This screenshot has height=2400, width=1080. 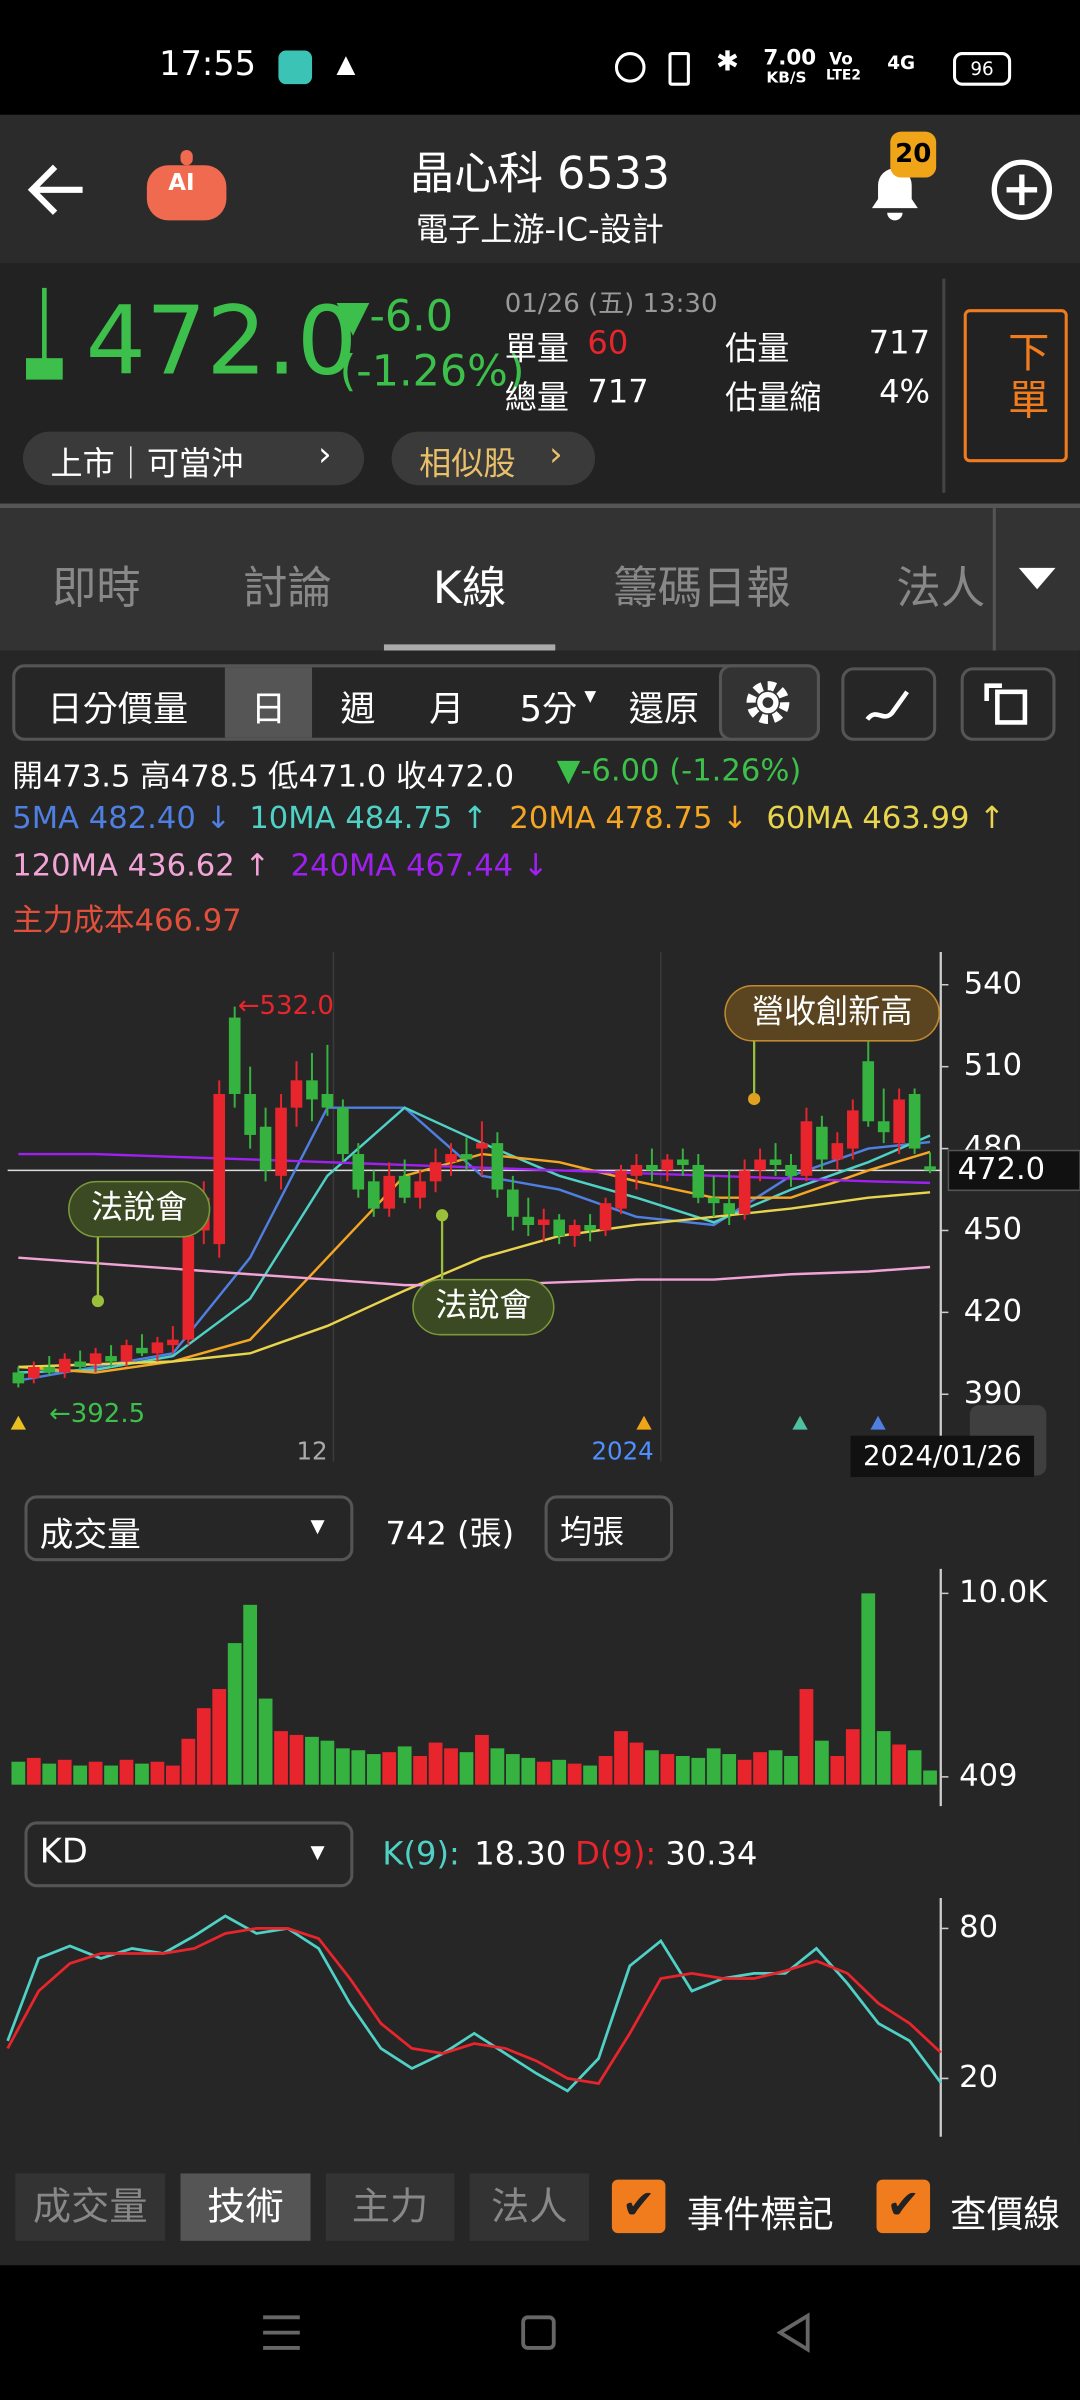 What do you see at coordinates (1003, 1592) in the screenshot?
I see `y-tick-label: 10.0K` at bounding box center [1003, 1592].